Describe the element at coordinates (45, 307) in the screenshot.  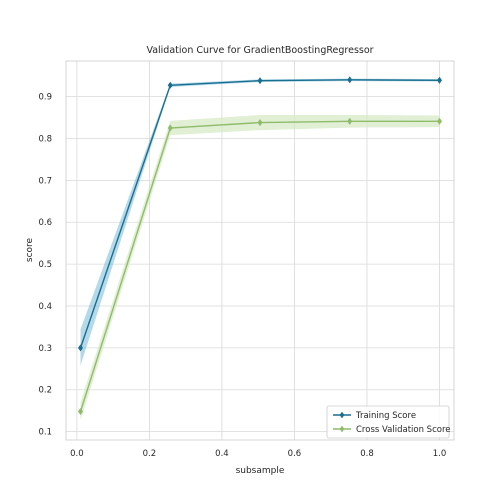
I see `y-tick-label: 0.4` at that location.